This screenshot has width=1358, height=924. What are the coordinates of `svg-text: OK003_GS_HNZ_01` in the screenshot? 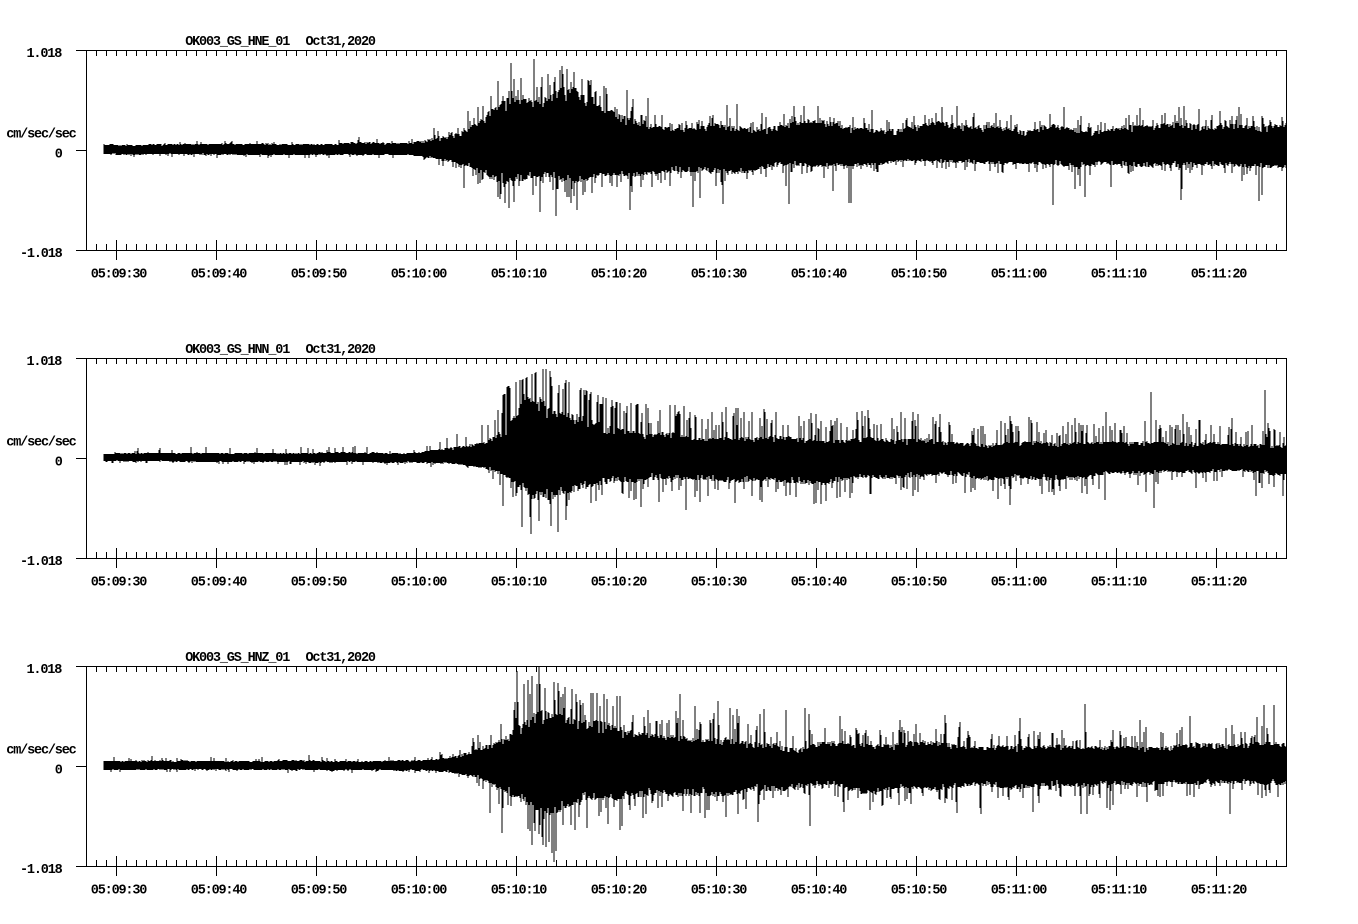 It's located at (237, 658).